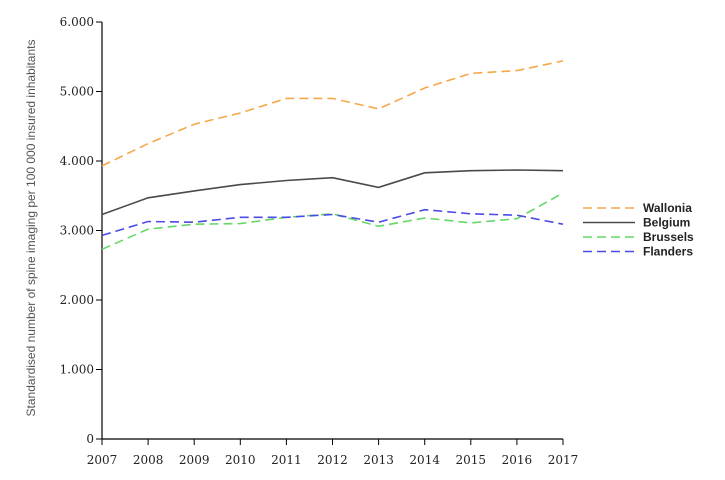 This screenshot has width=725, height=480. Describe the element at coordinates (240, 460) in the screenshot. I see `x-tick-label: 2010` at that location.